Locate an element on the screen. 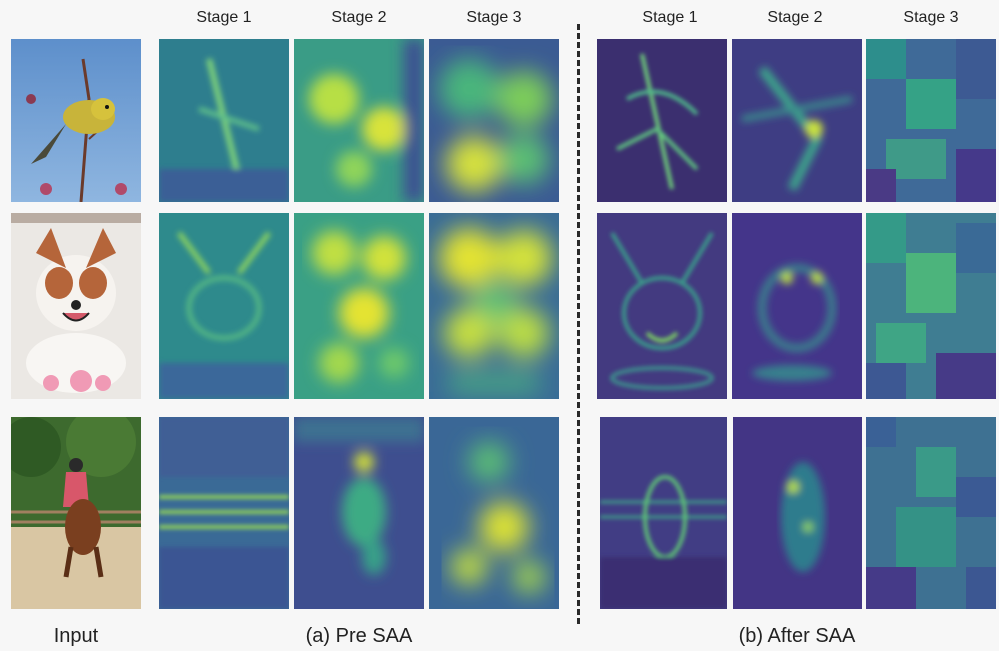 Image resolution: width=999 pixels, height=651 pixels. after-saa-stage-1-bird-heatmap is located at coordinates (662, 120).